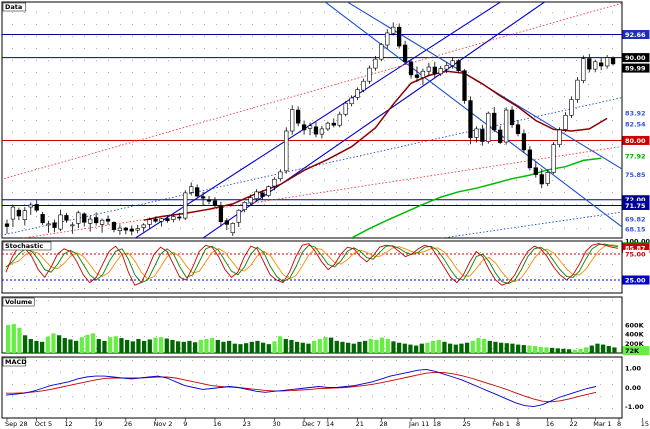 The height and width of the screenshot is (429, 650). Describe the element at coordinates (68, 424) in the screenshot. I see `x-tick-label-2: 12` at that location.